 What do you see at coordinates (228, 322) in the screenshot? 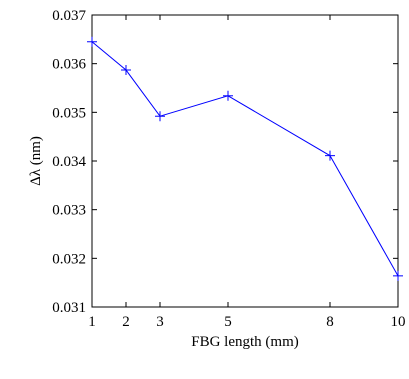
I see `x-tick-label: 5` at bounding box center [228, 322].